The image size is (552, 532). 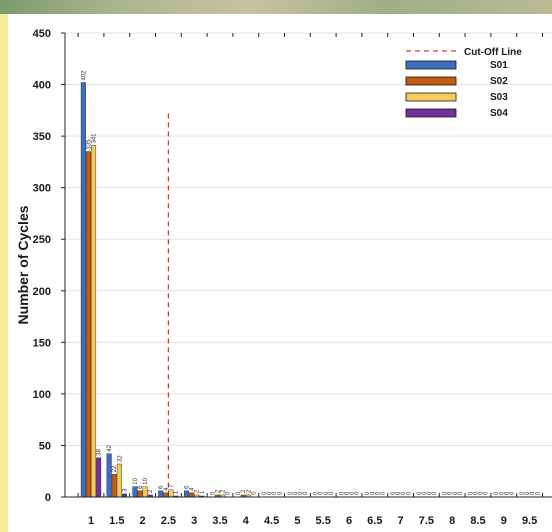 What do you see at coordinates (42, 343) in the screenshot?
I see `y-tick-label: 150` at bounding box center [42, 343].